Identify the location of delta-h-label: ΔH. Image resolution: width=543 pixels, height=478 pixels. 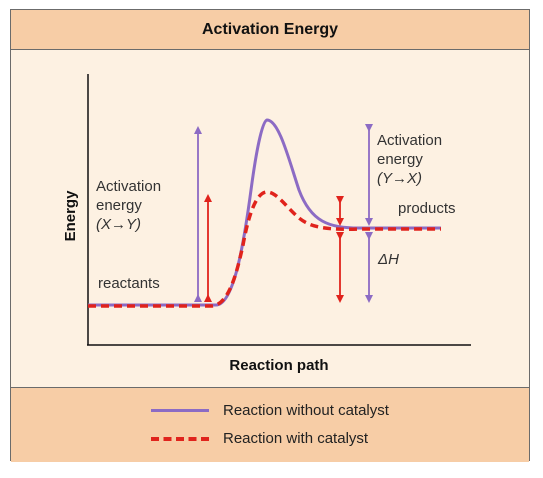
(388, 259).